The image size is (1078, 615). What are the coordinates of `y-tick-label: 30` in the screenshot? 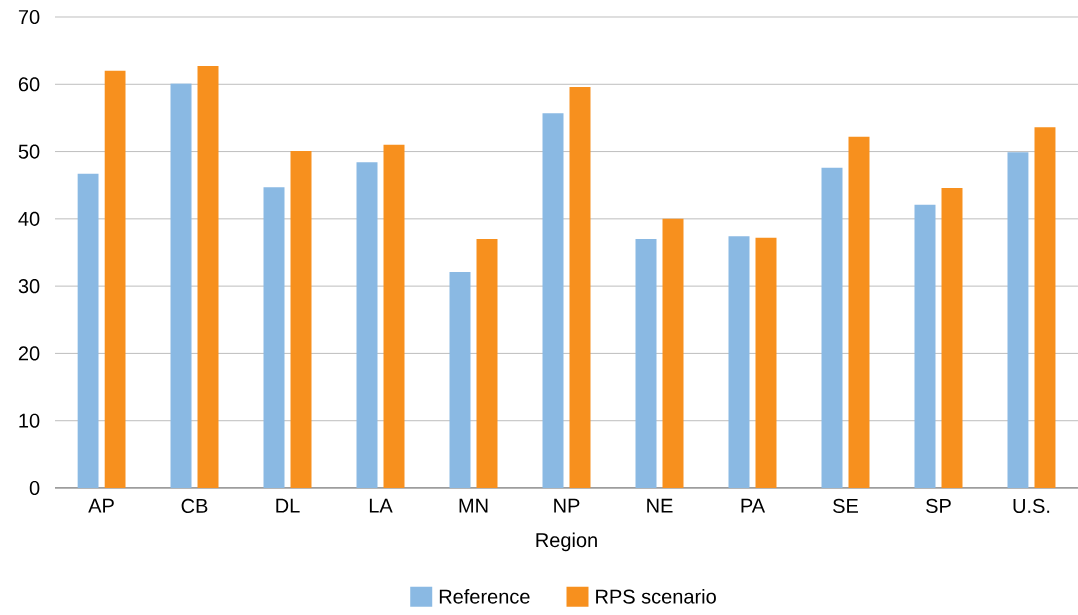 It's located at (29, 286).